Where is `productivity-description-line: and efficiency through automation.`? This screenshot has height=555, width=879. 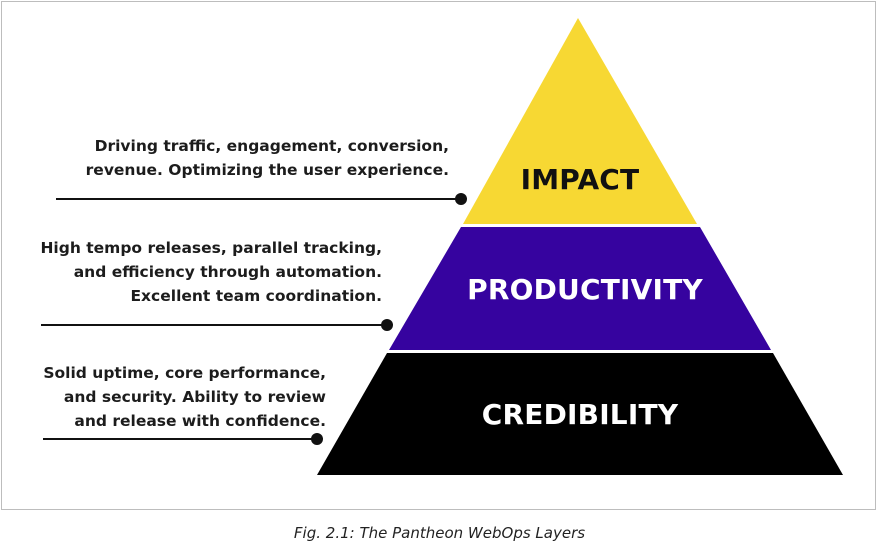
productivity-description-line: and efficiency through automation. is located at coordinates (227, 272).